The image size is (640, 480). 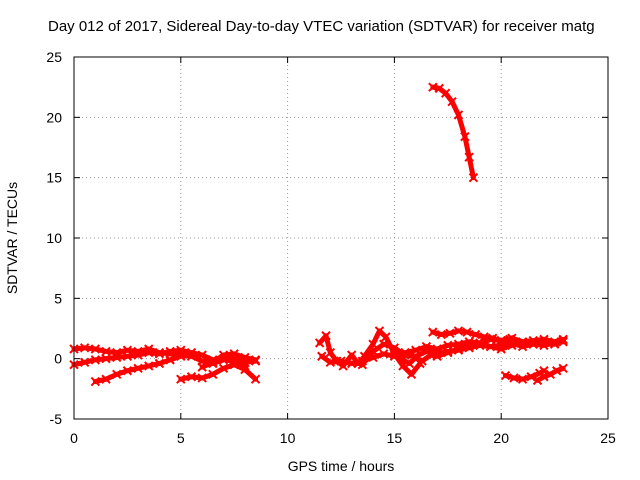 What do you see at coordinates (58, 359) in the screenshot?
I see `y-tick-label: 0` at bounding box center [58, 359].